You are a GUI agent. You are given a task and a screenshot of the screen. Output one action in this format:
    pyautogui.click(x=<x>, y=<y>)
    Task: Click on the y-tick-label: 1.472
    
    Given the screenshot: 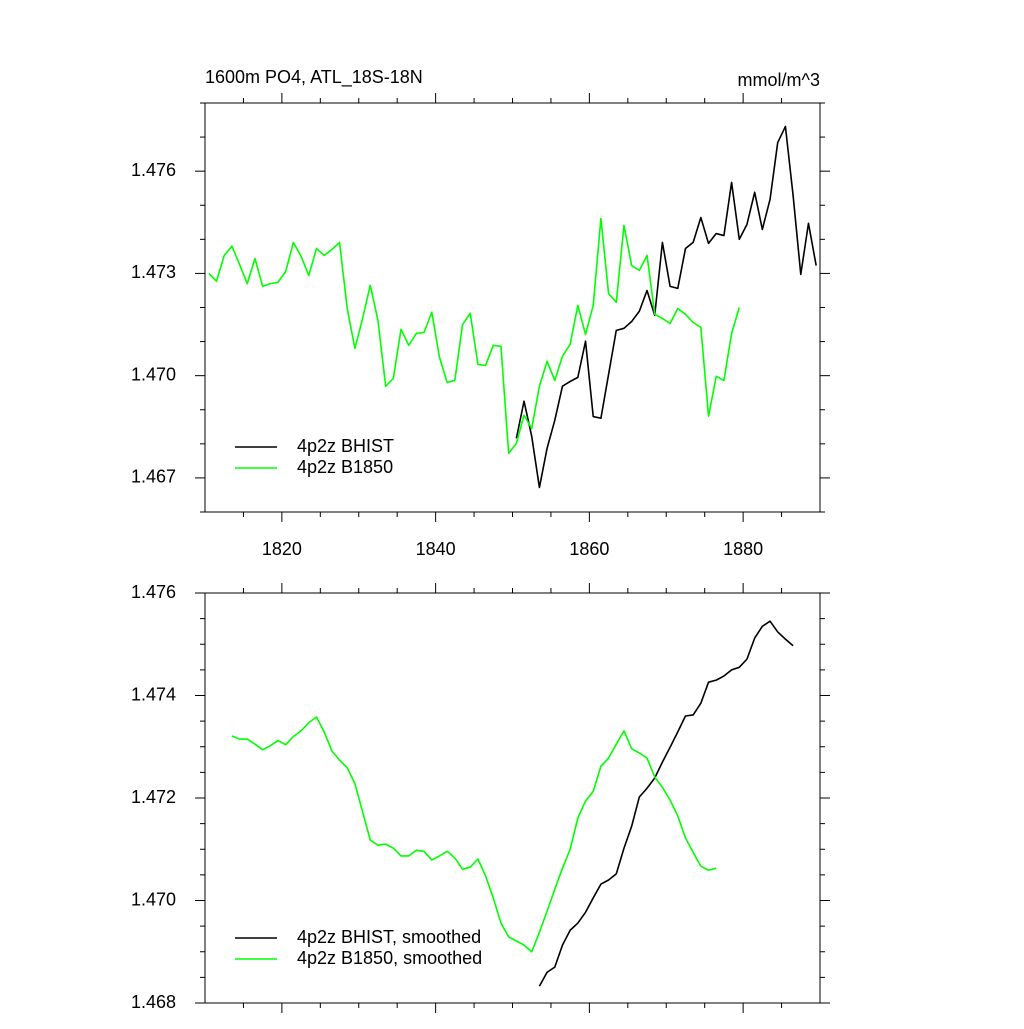 What is the action you would take?
    pyautogui.click(x=153, y=797)
    